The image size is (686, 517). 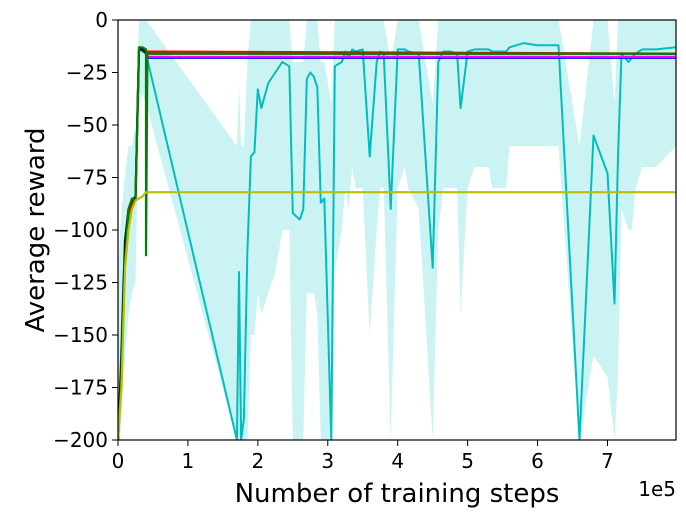 What do you see at coordinates (257, 461) in the screenshot?
I see `x-tick-label: 2` at bounding box center [257, 461].